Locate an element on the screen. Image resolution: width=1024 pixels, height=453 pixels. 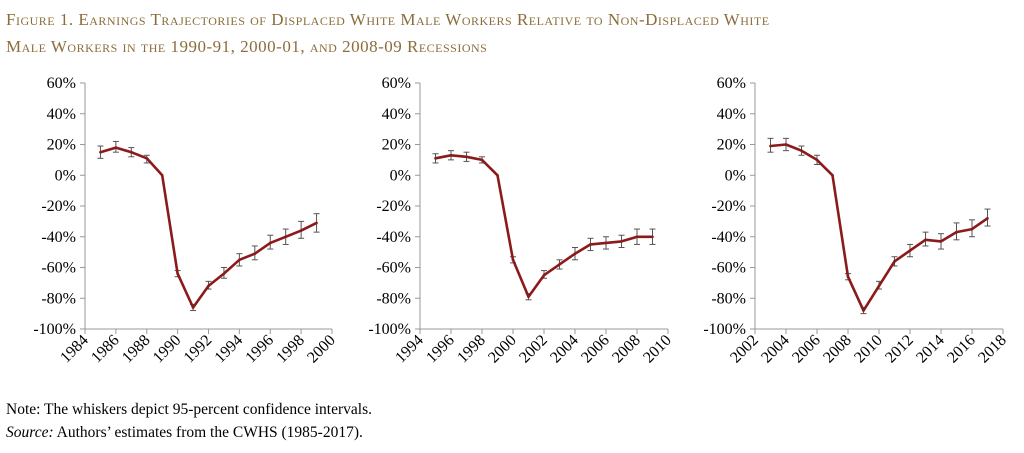
x-tick-label: 1992 is located at coordinates (198, 349).